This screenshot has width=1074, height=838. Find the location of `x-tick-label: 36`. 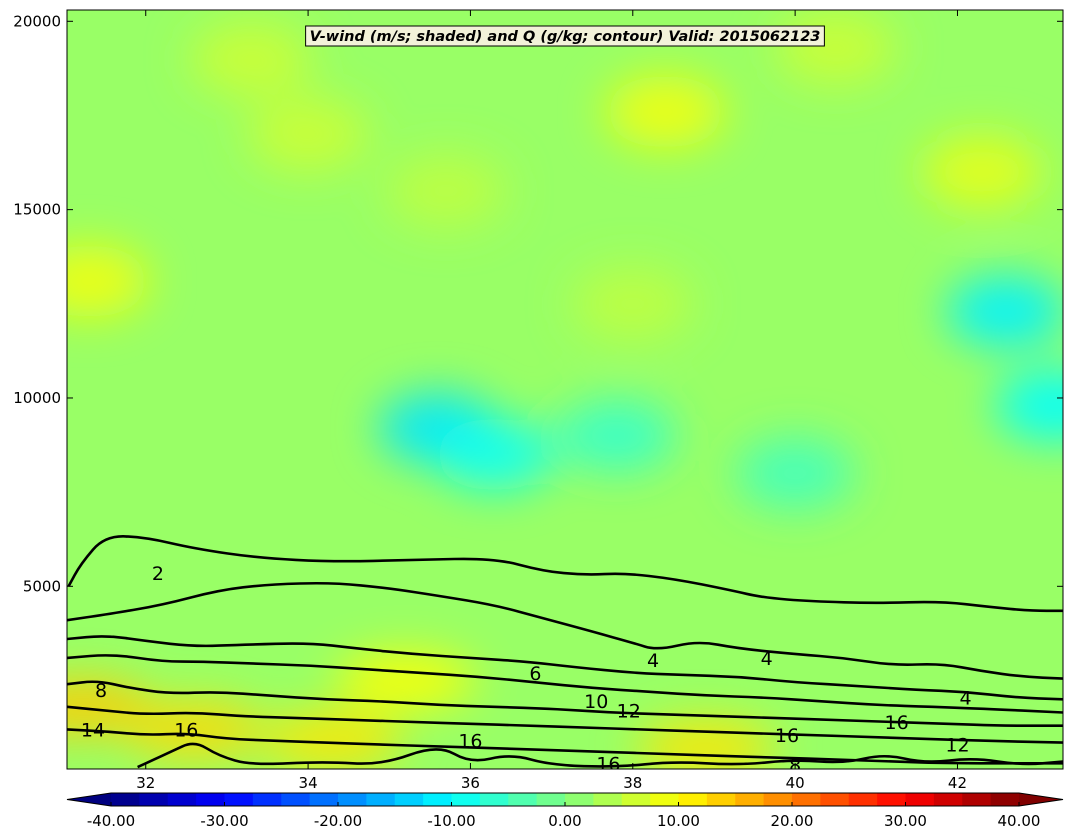

x-tick-label: 36 is located at coordinates (470, 783).